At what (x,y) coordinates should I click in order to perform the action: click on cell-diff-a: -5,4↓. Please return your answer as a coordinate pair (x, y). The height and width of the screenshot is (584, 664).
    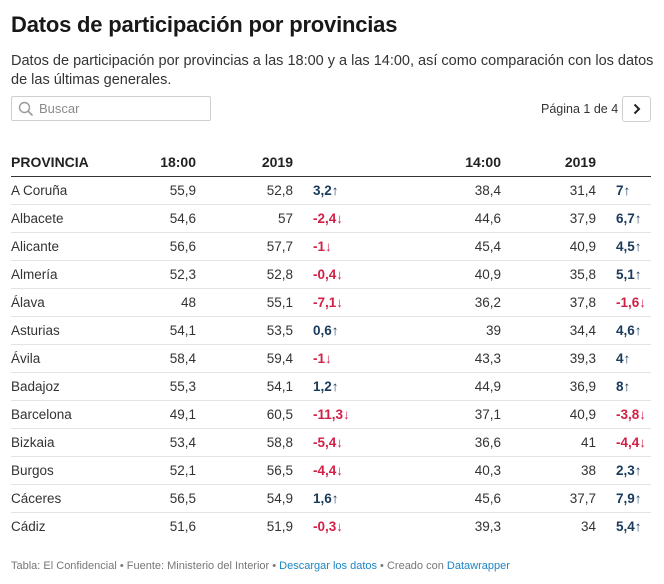
    Looking at the image, I should click on (333, 442).